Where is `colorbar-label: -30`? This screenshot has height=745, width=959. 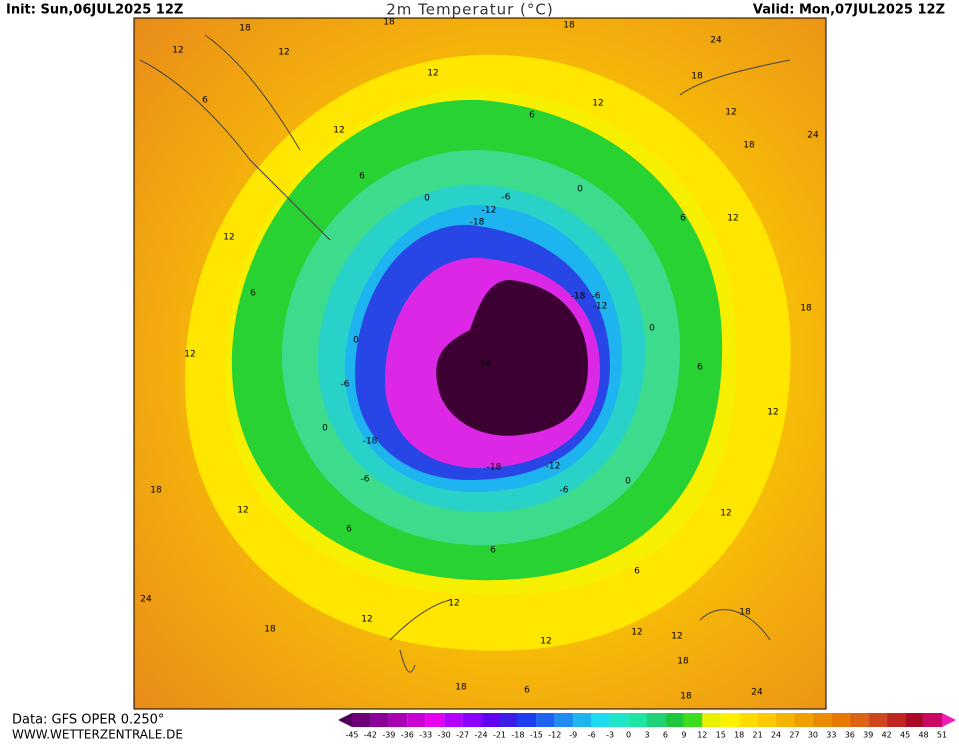 colorbar-label: -30 is located at coordinates (444, 735).